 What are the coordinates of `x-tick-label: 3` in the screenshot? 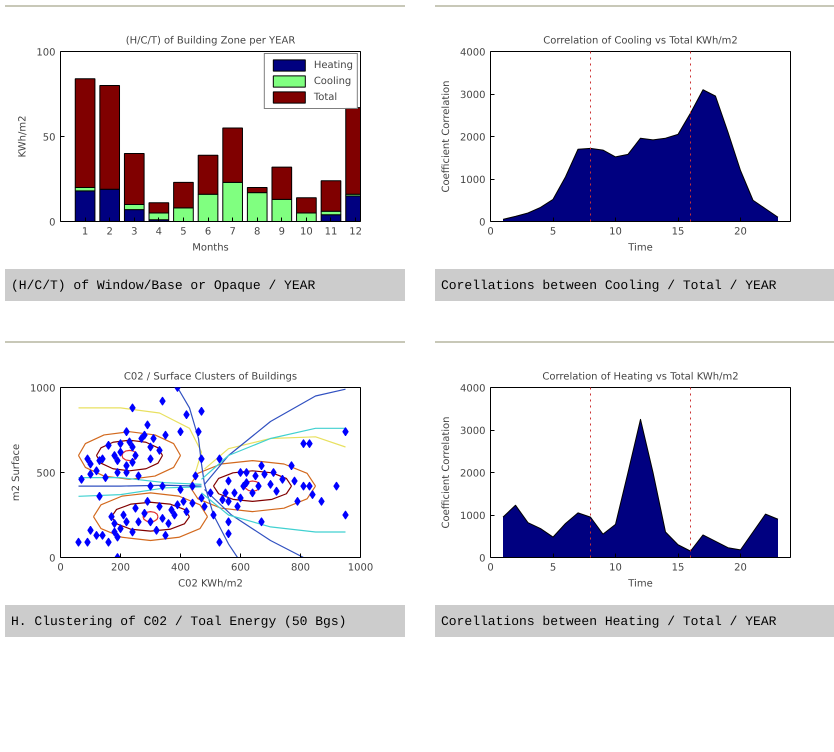 It's located at (134, 232).